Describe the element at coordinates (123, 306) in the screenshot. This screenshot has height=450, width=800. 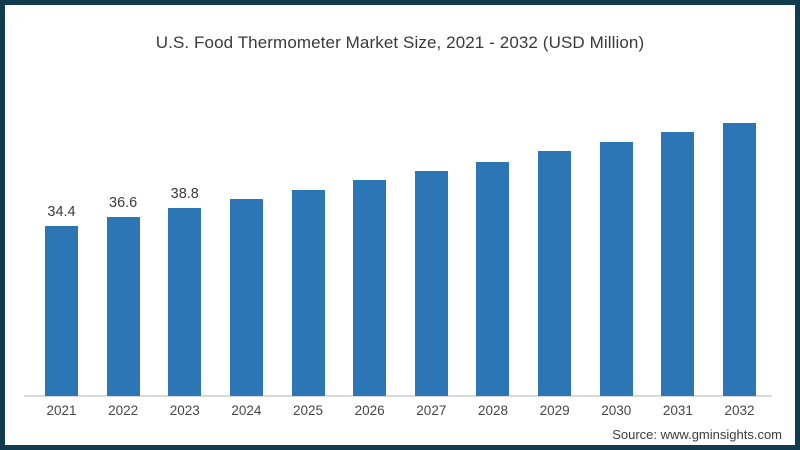
I see `bar-2022` at that location.